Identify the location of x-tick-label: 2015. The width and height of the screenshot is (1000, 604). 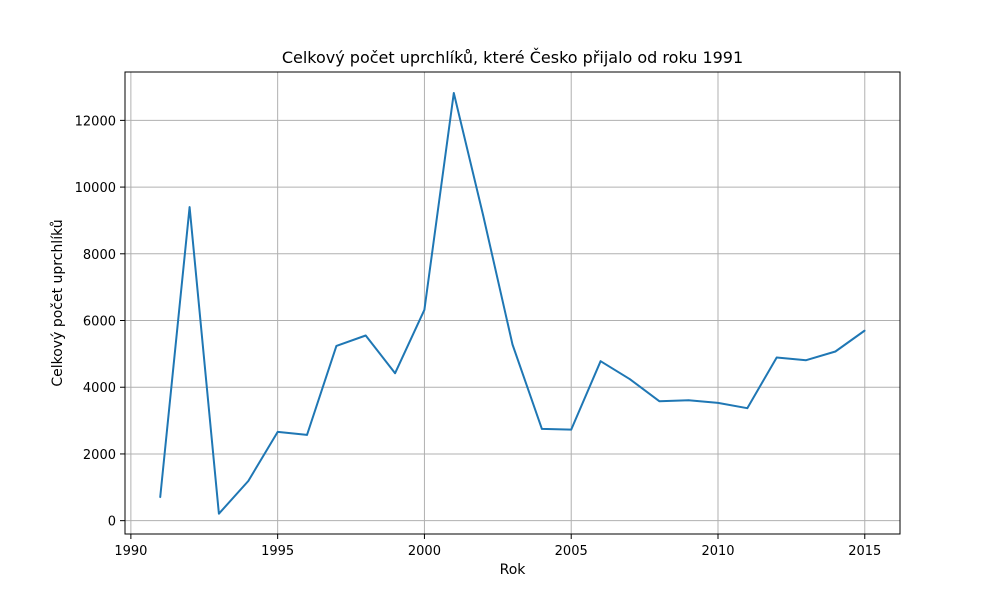
(864, 551).